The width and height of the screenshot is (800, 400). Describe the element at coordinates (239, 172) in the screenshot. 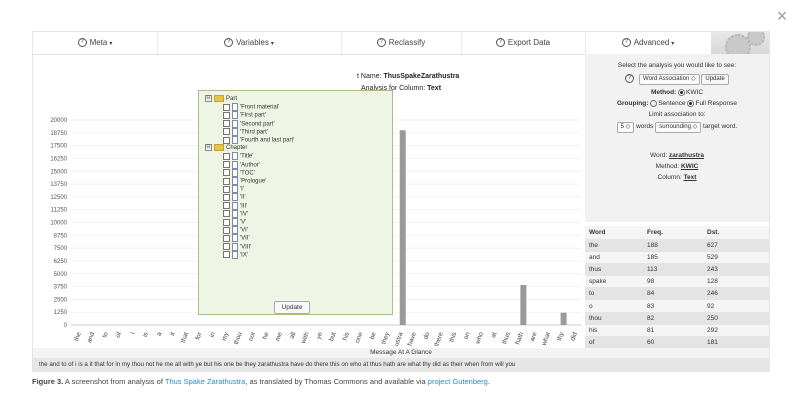

I see `tree-item: 'TOC'` at that location.